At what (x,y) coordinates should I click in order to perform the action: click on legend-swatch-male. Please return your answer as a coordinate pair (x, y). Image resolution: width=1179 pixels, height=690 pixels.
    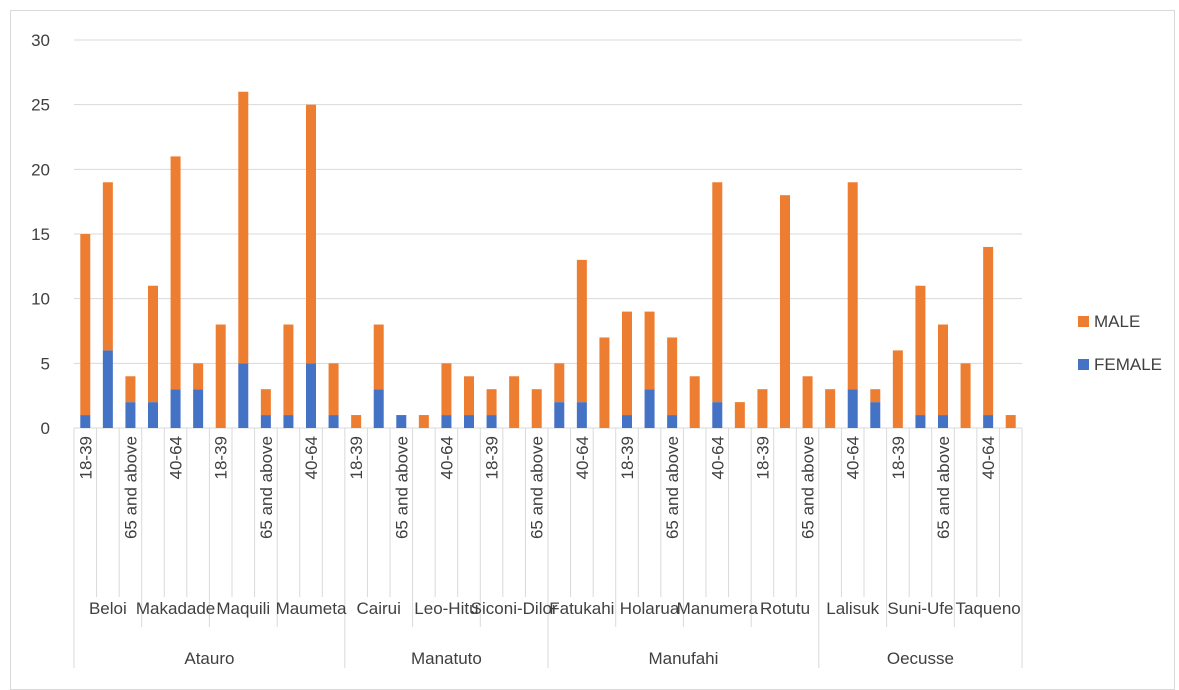
    Looking at the image, I should click on (1083, 321).